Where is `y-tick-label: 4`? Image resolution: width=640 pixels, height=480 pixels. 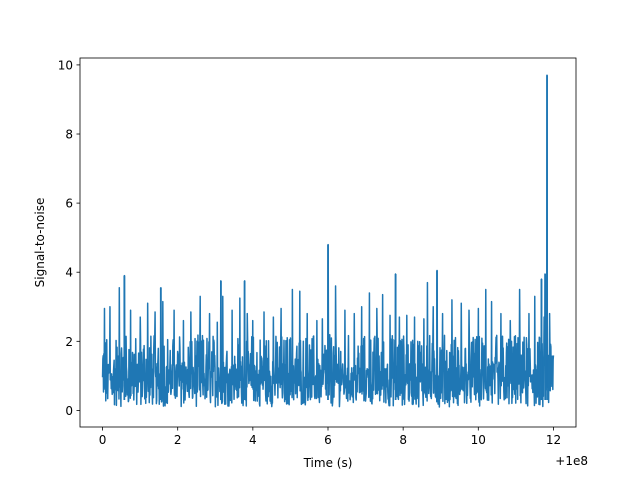 y-tick-label: 4 is located at coordinates (69, 273).